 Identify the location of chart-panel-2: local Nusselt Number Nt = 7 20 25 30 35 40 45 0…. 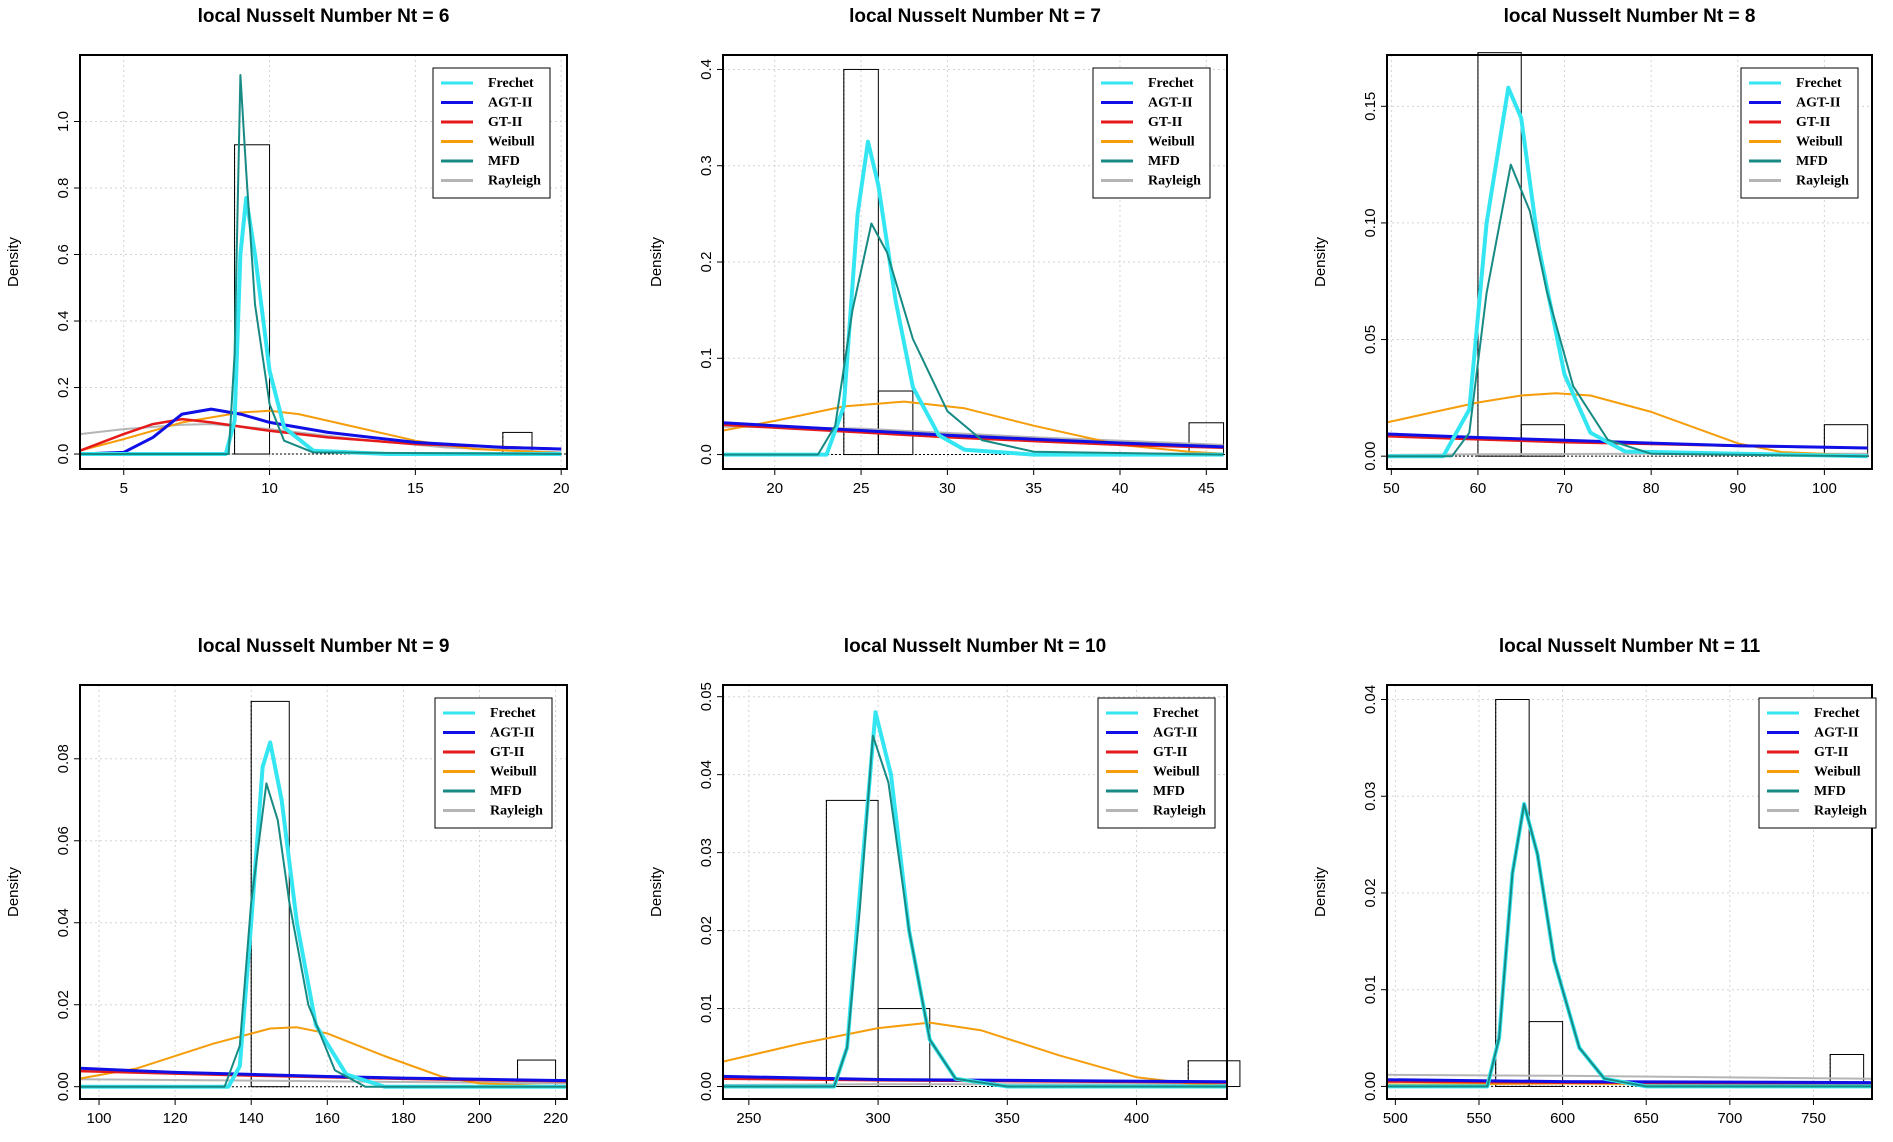
(938, 251).